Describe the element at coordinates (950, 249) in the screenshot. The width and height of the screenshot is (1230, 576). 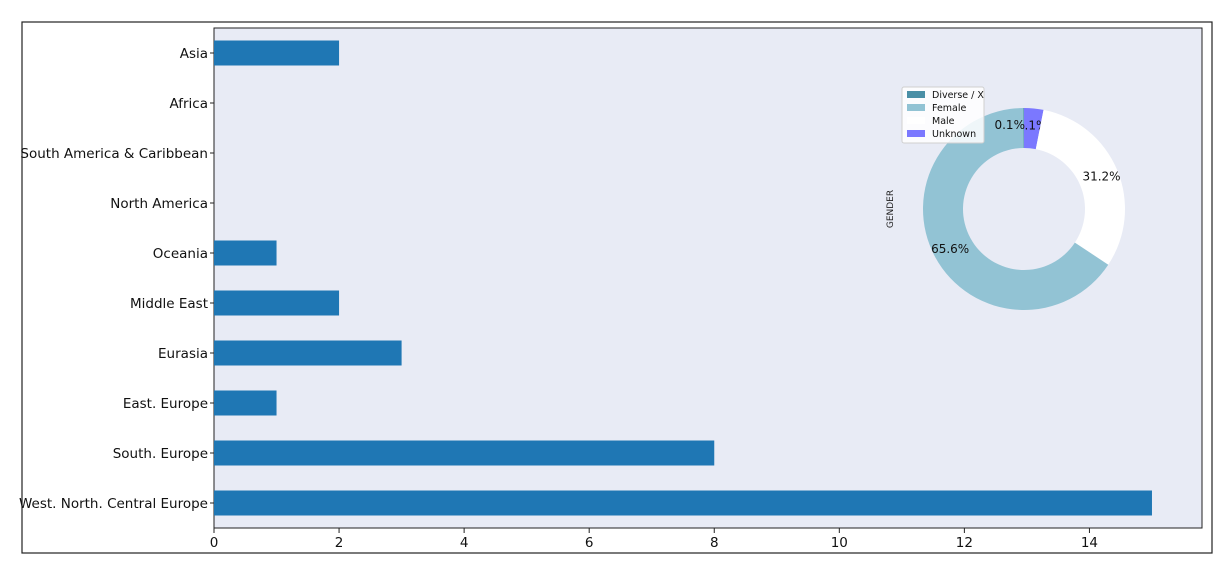
I see `slice-label: 65.6%` at that location.